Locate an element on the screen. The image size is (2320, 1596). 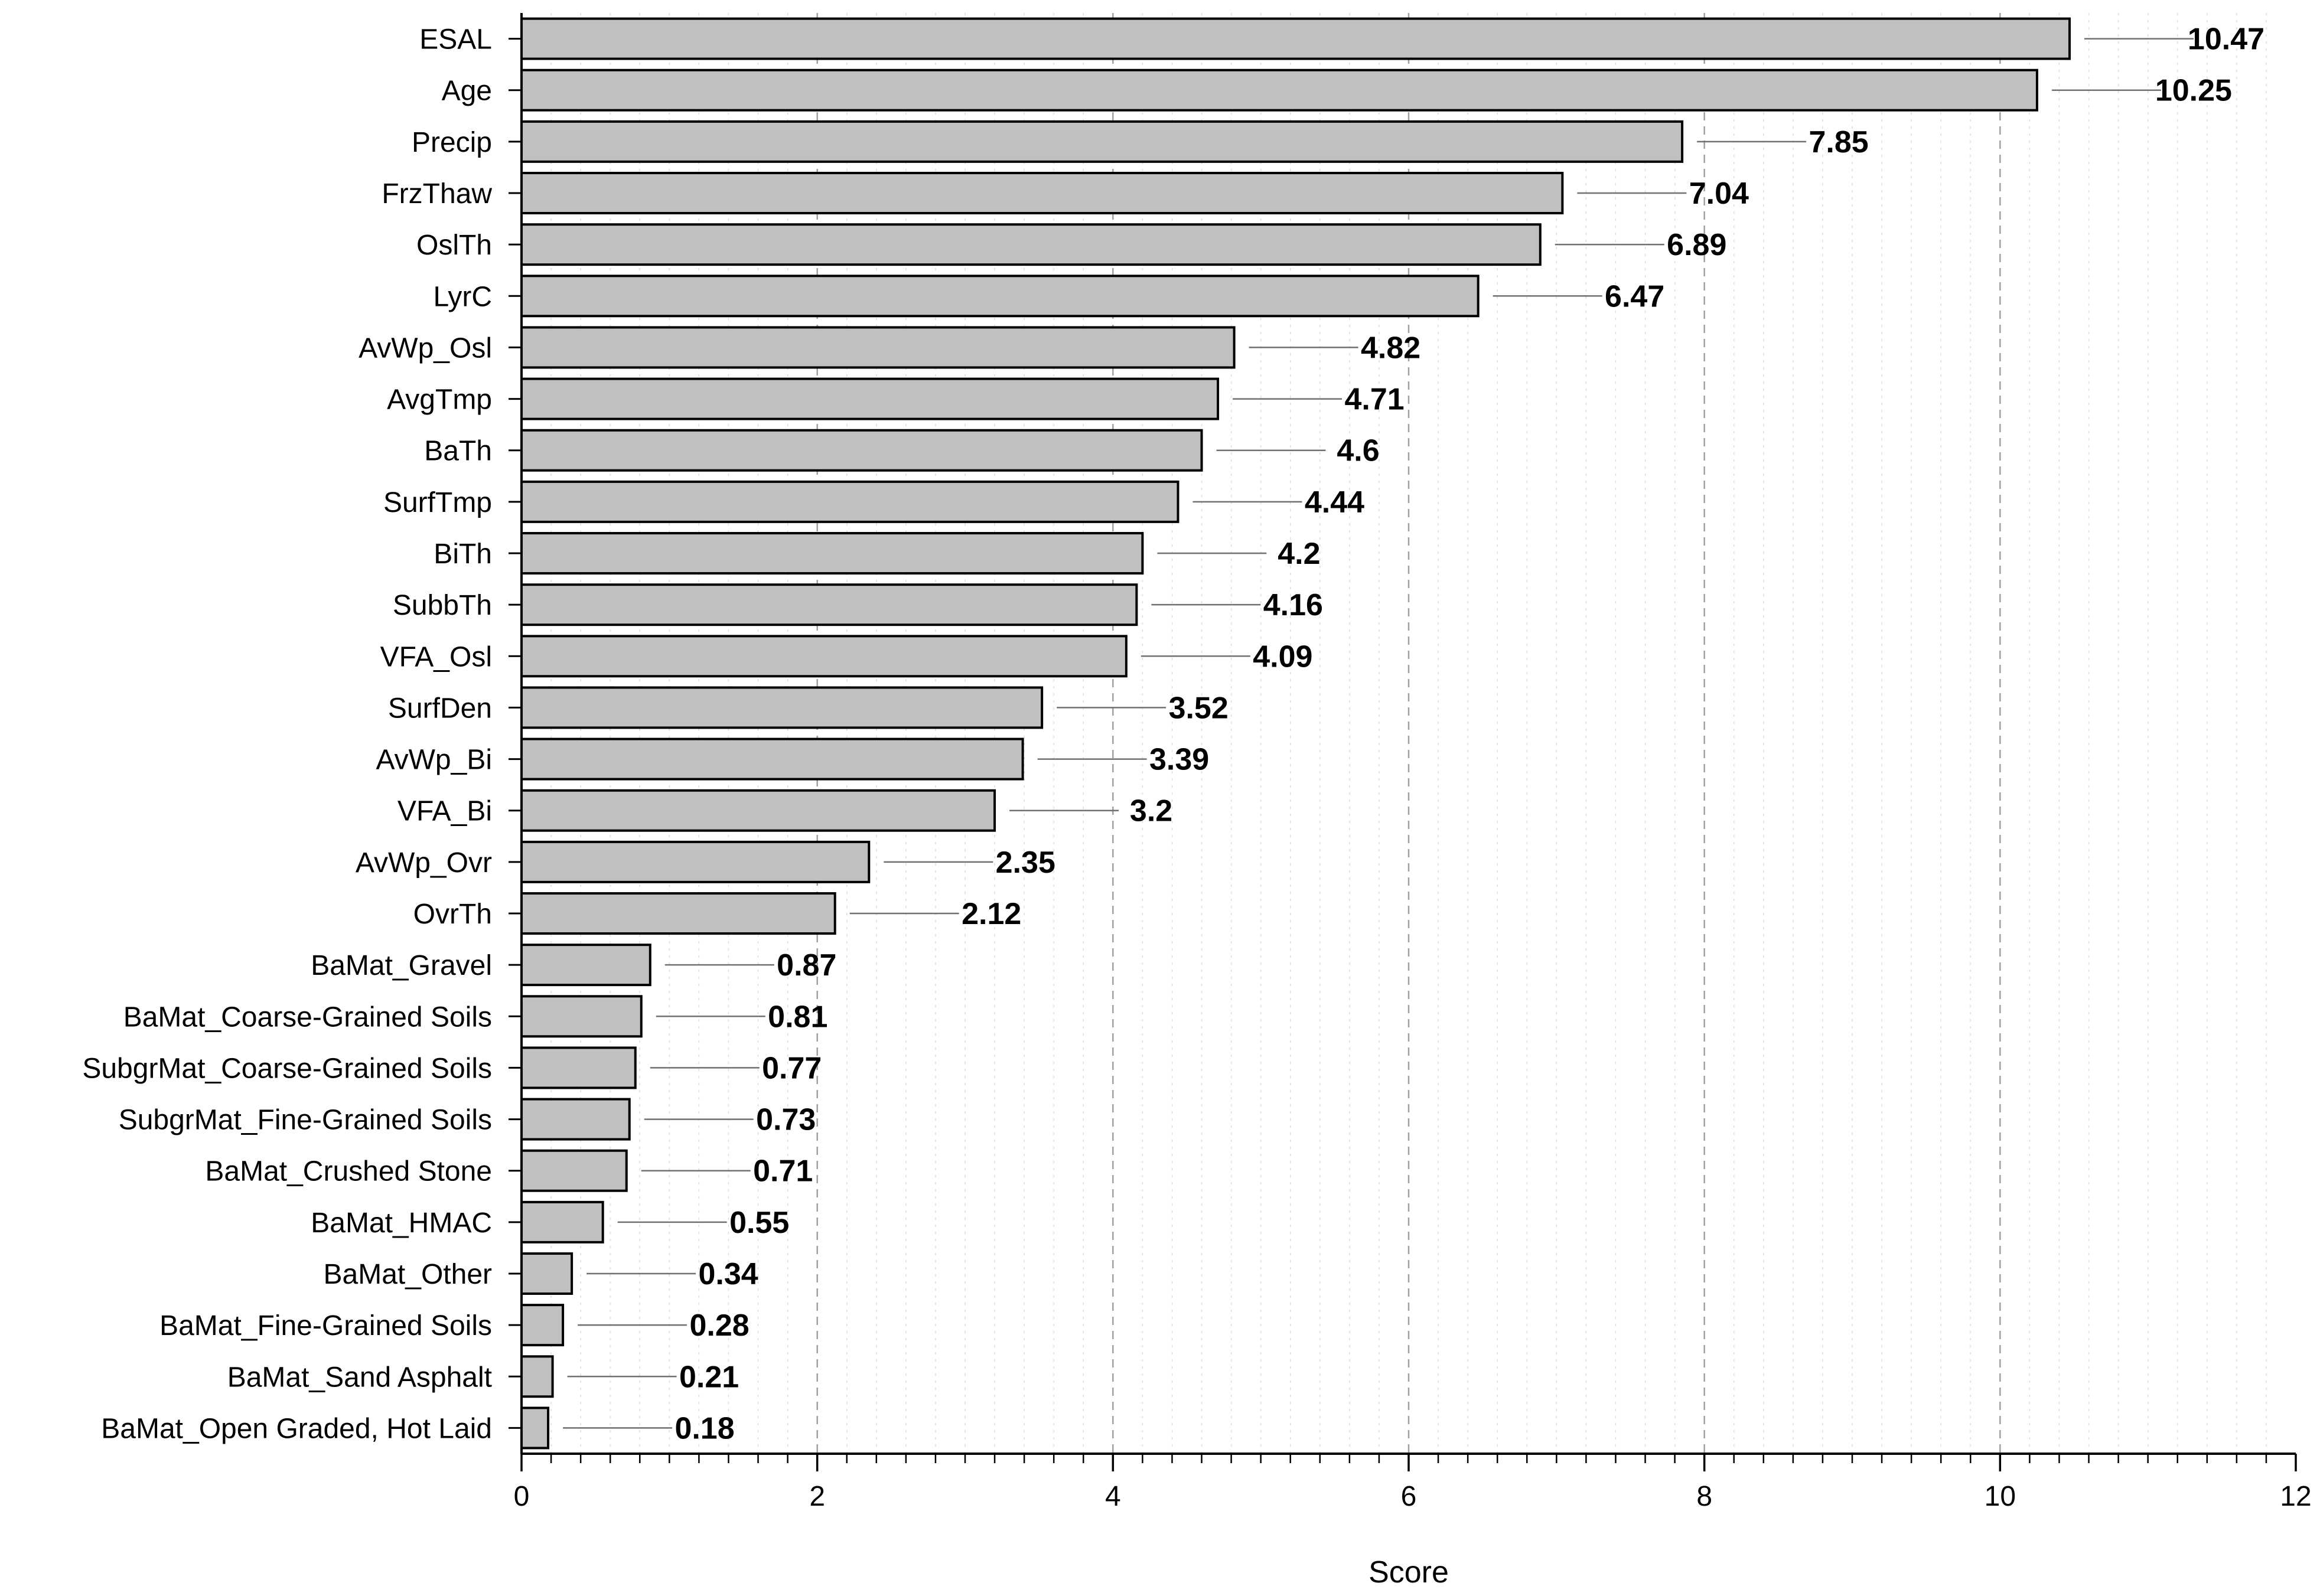
value-label-20: 0.77 is located at coordinates (792, 1068).